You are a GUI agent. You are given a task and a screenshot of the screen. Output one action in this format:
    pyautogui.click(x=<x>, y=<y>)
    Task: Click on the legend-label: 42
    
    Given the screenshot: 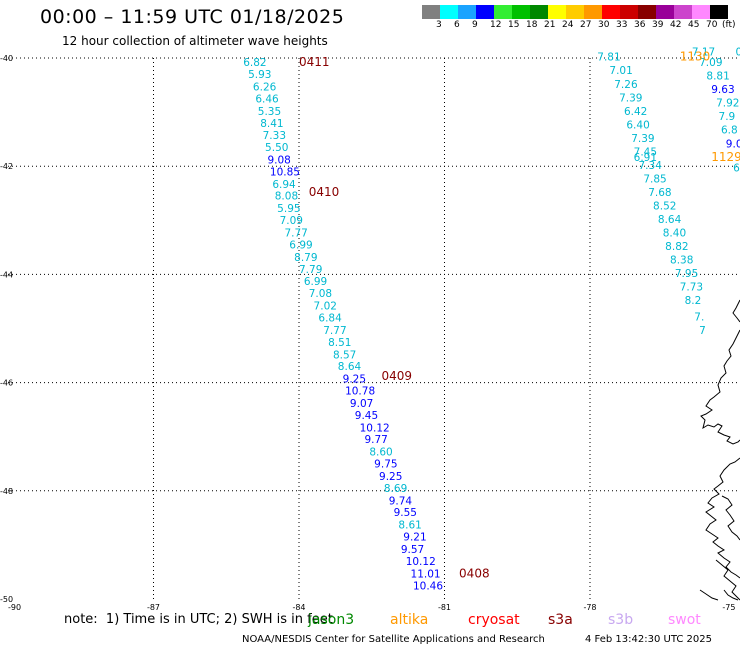 What is the action you would take?
    pyautogui.click(x=676, y=25)
    